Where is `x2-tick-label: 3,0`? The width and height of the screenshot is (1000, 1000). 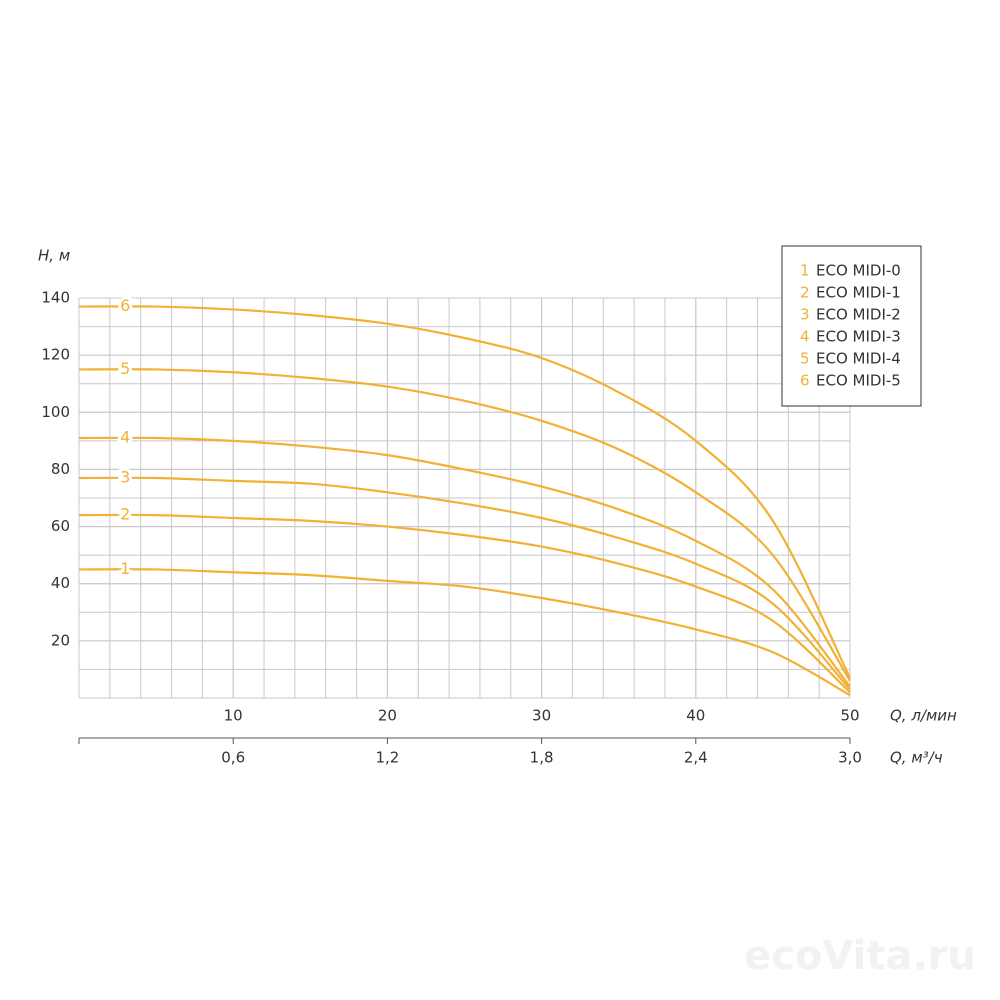
x2-tick-label: 3,0 is located at coordinates (850, 758).